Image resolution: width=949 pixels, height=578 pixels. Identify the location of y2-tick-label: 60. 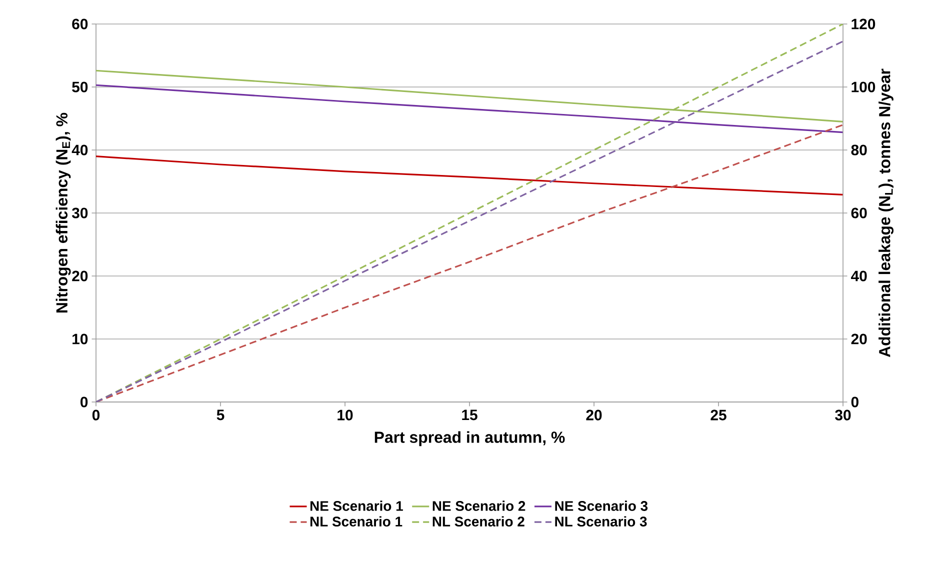
(859, 213).